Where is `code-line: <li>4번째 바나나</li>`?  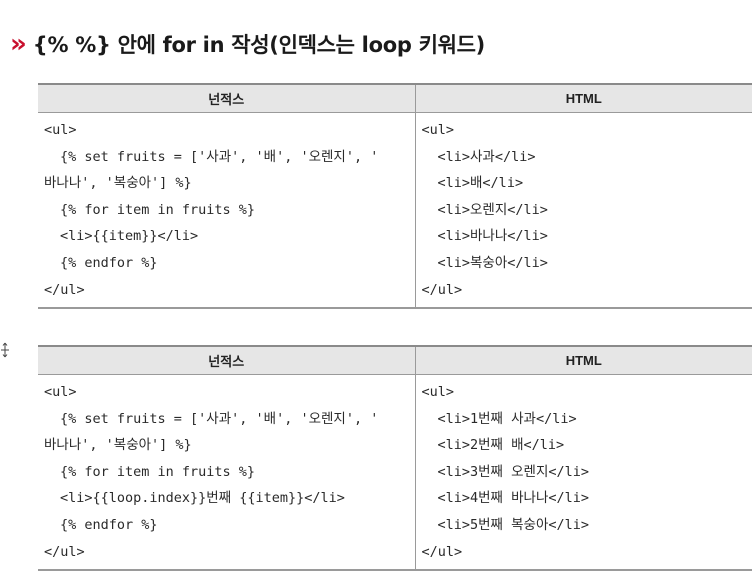 code-line: <li>4번째 바나나</li> is located at coordinates (513, 498).